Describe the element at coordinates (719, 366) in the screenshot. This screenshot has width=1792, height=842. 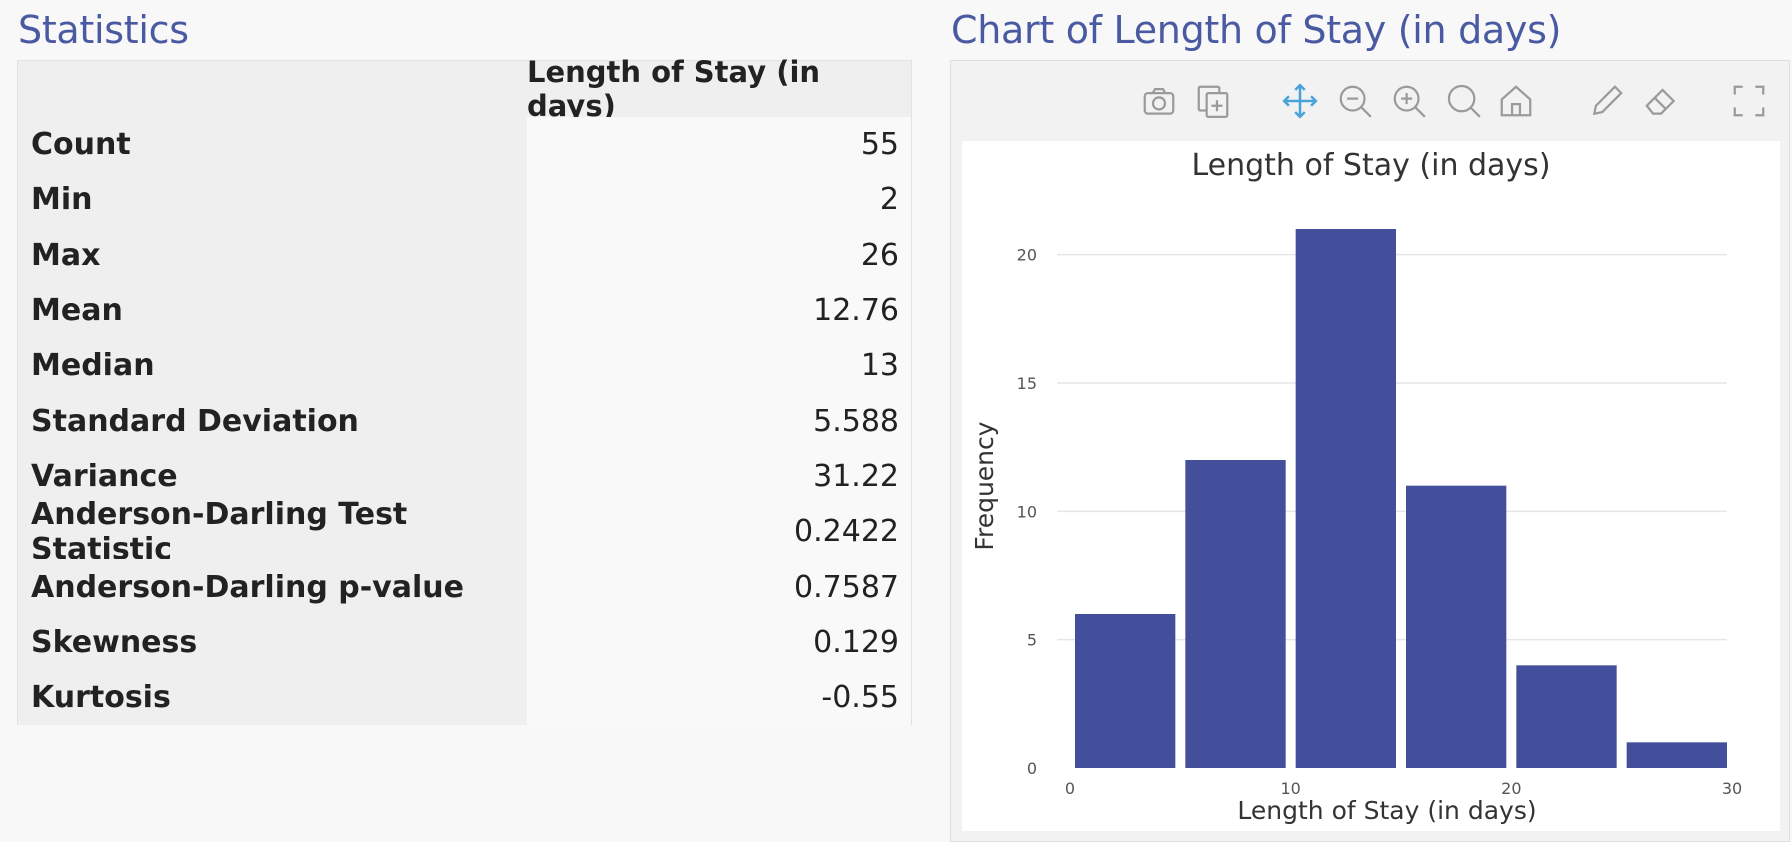
I see `stat-value: 13` at that location.